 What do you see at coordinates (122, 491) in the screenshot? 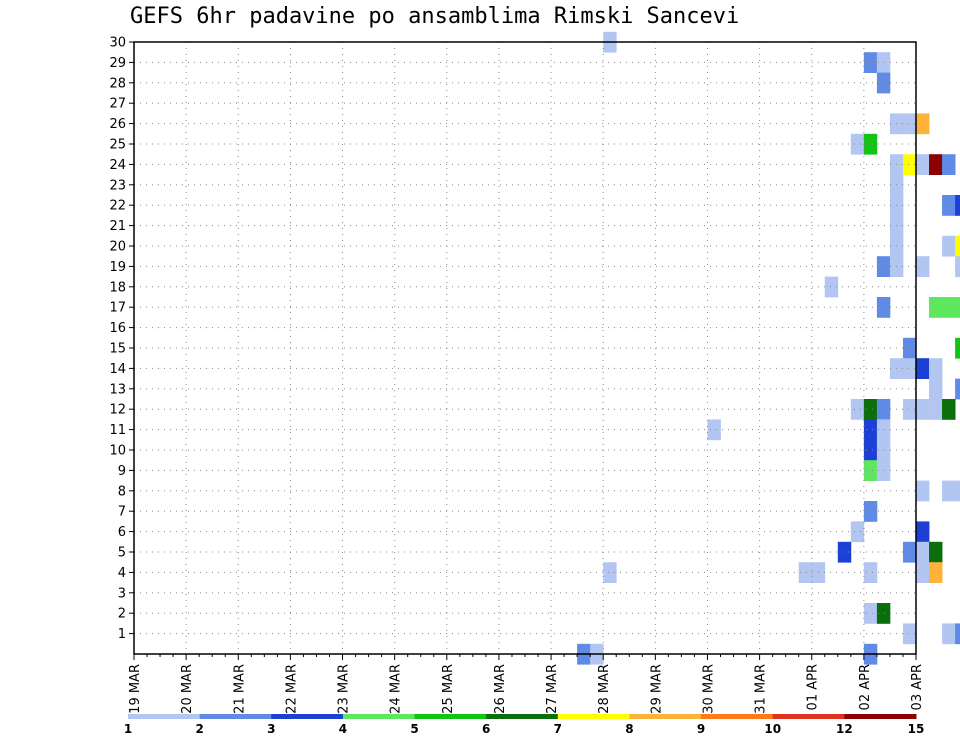
I see `y-tick-label: 8` at bounding box center [122, 491].